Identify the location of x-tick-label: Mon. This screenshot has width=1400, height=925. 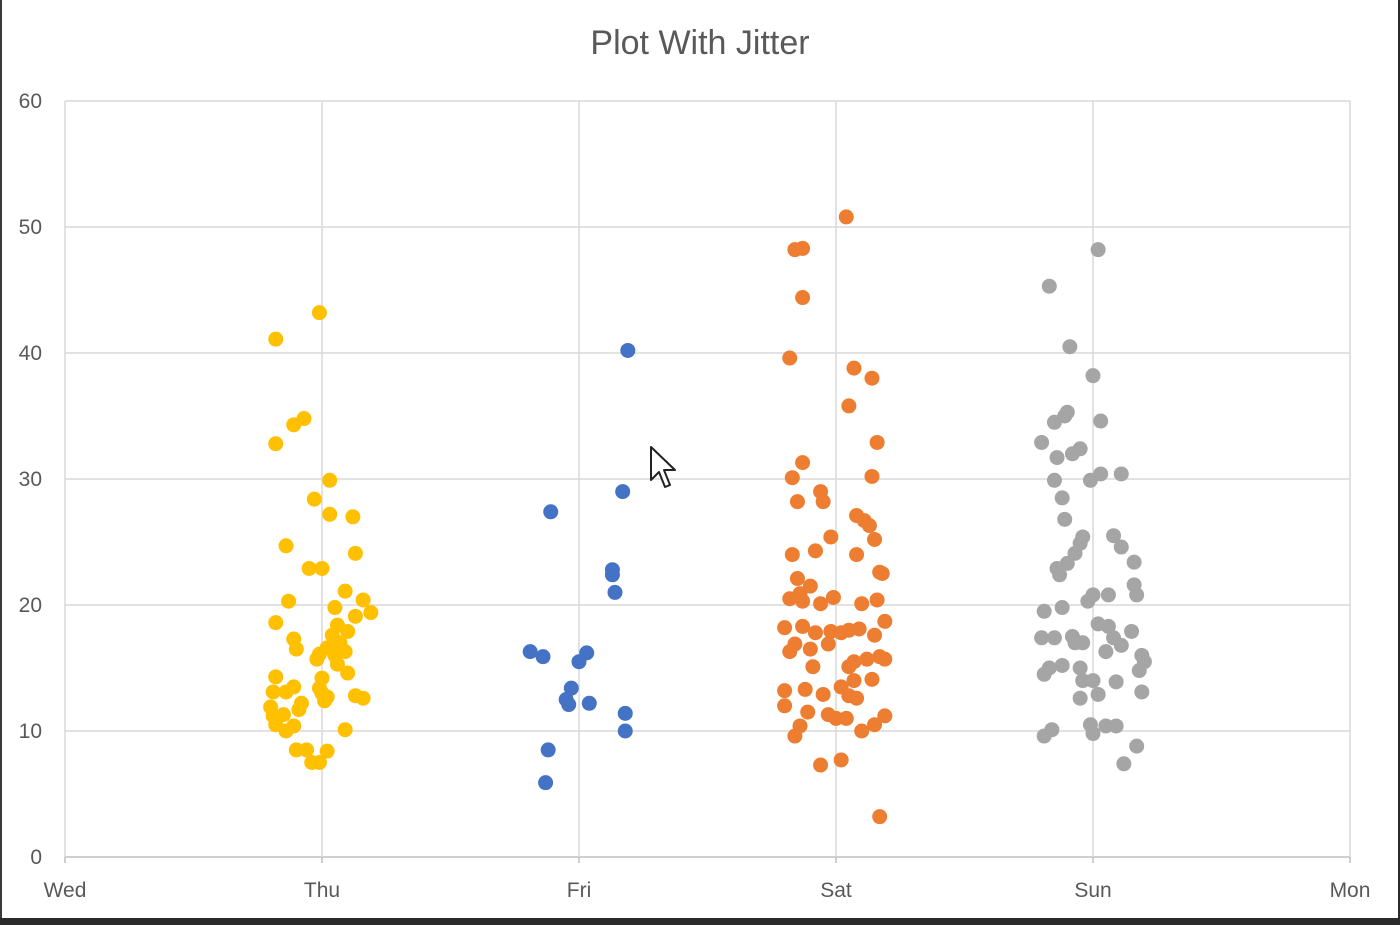
(1350, 890).